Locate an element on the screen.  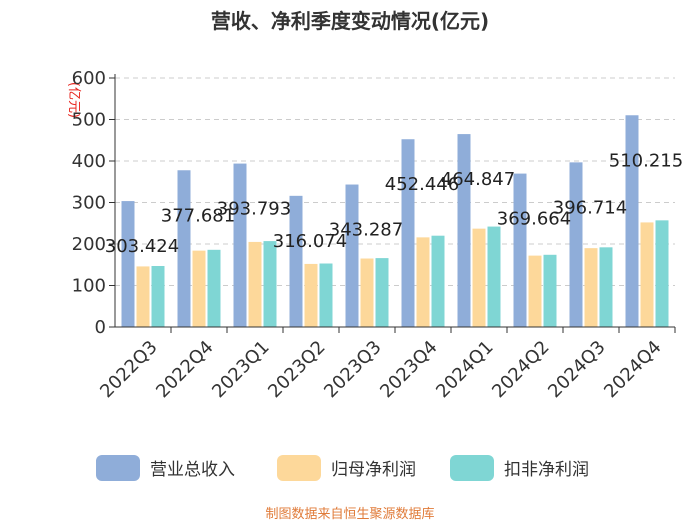
y-tick-label: 100 is located at coordinates (89, 286).